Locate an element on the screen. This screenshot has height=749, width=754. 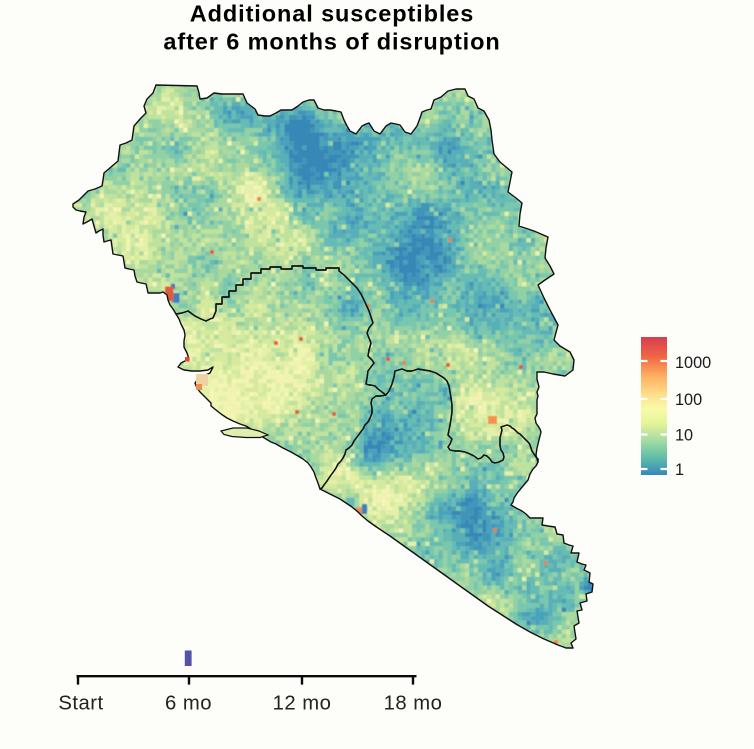
svg-text: after 6 months of disruption is located at coordinates (331, 42).